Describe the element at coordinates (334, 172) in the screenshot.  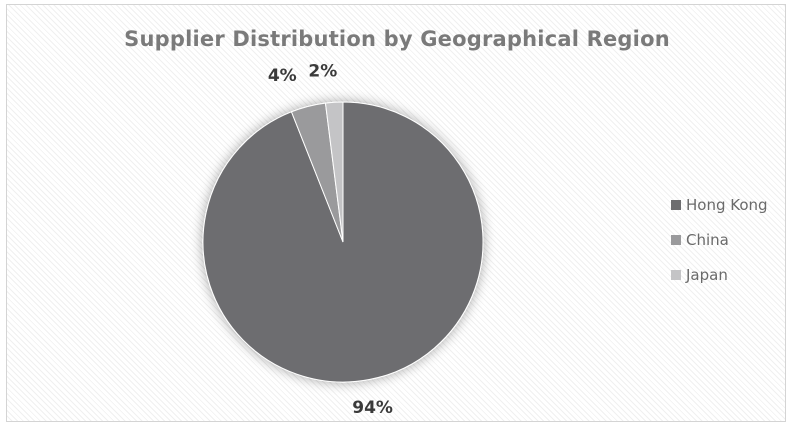
I see `pie-slice-japan` at that location.